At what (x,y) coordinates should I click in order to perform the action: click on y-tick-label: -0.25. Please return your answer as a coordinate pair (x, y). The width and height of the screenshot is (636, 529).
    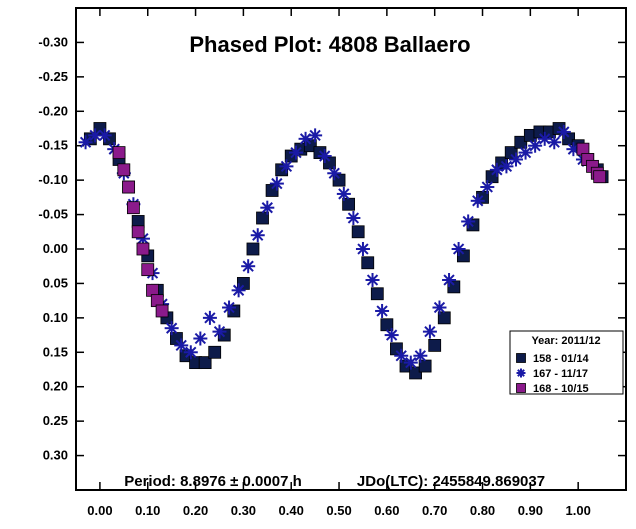
    Looking at the image, I should click on (53, 76).